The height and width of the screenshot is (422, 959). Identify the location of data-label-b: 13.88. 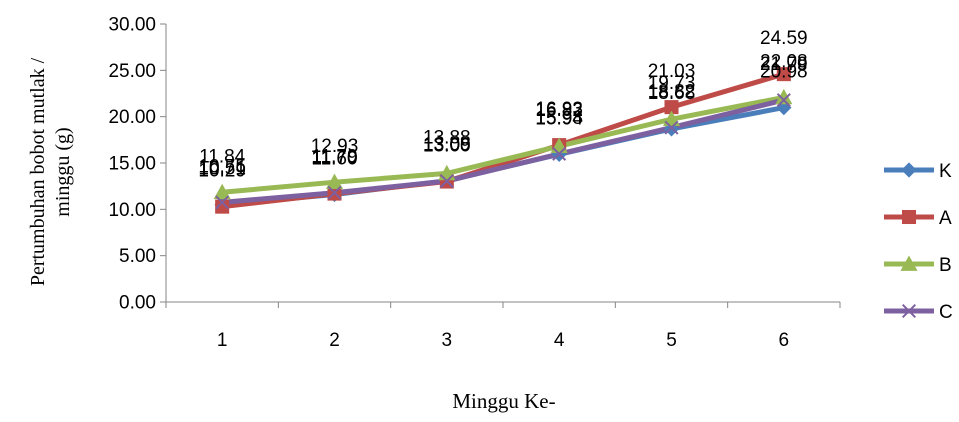
(447, 137).